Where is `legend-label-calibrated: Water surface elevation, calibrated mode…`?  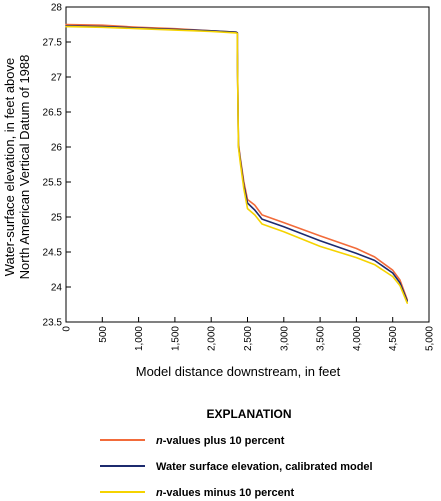
legend-label-calibrated: Water surface elevation, calibrated mode… is located at coordinates (264, 467).